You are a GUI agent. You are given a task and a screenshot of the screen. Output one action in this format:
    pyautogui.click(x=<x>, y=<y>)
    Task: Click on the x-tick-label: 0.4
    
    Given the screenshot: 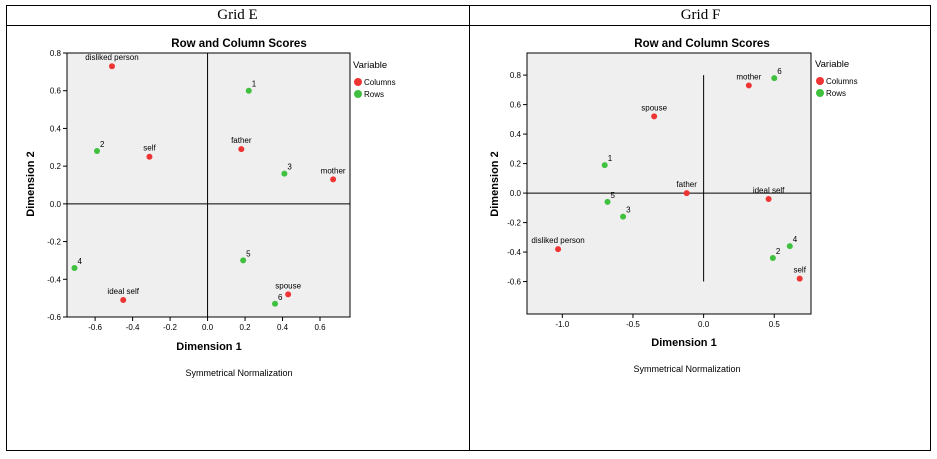 What is the action you would take?
    pyautogui.click(x=283, y=327)
    